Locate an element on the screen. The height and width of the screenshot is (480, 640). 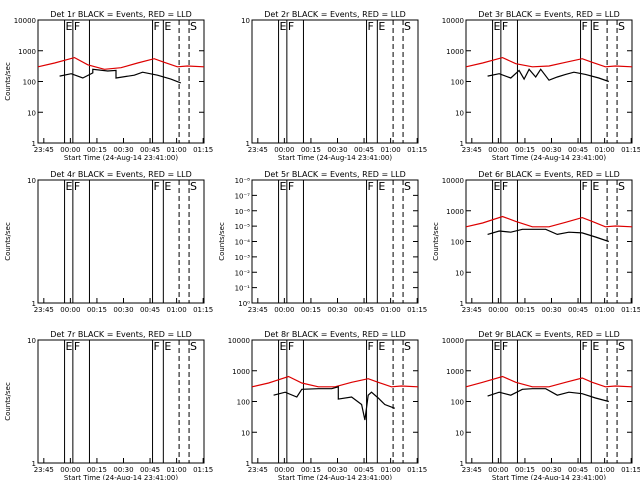
y-tick-label: 10⁻⁶ is located at coordinates (243, 212).